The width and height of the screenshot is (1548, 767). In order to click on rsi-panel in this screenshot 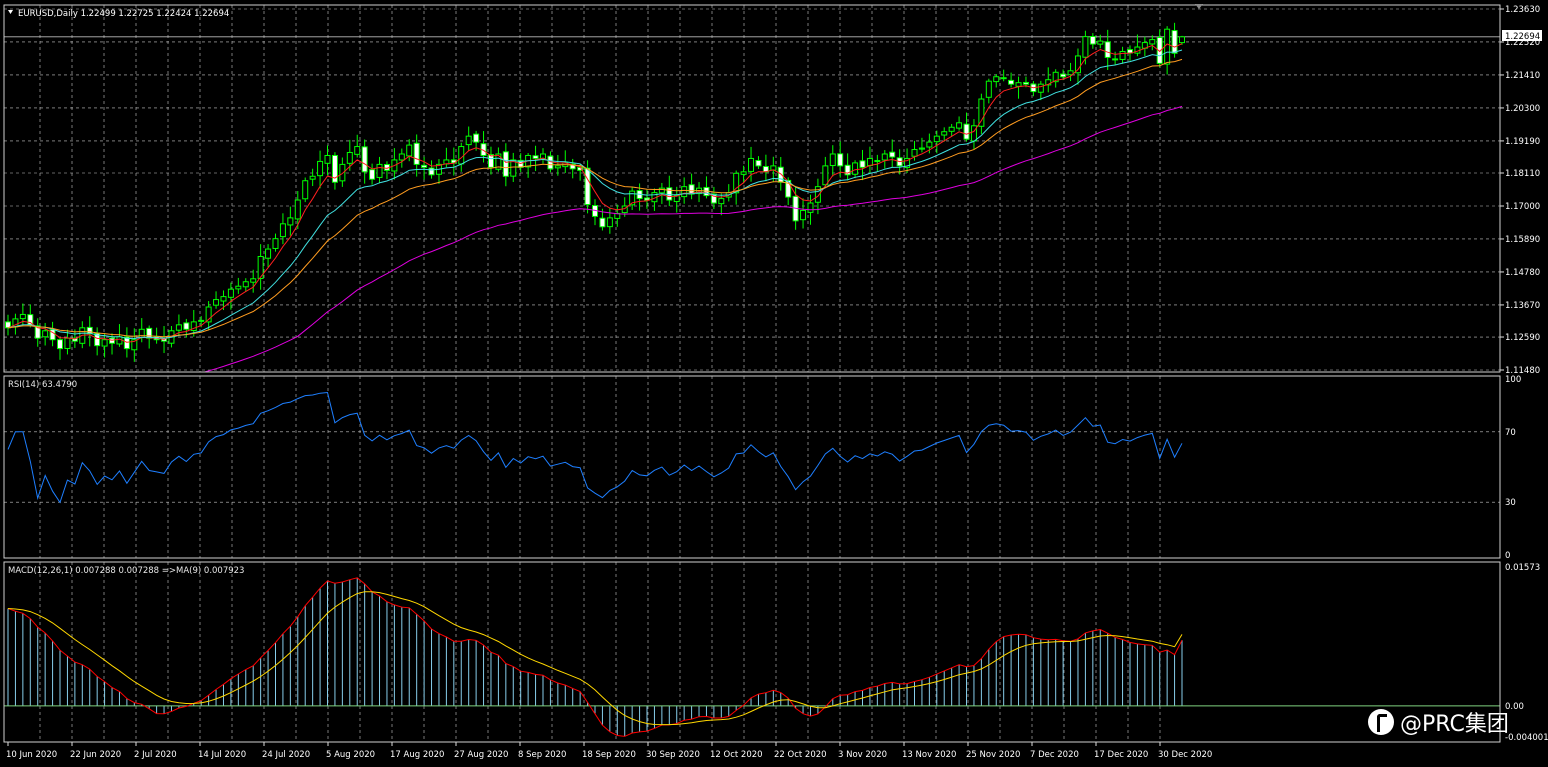, I will do `click(595, 447)`.